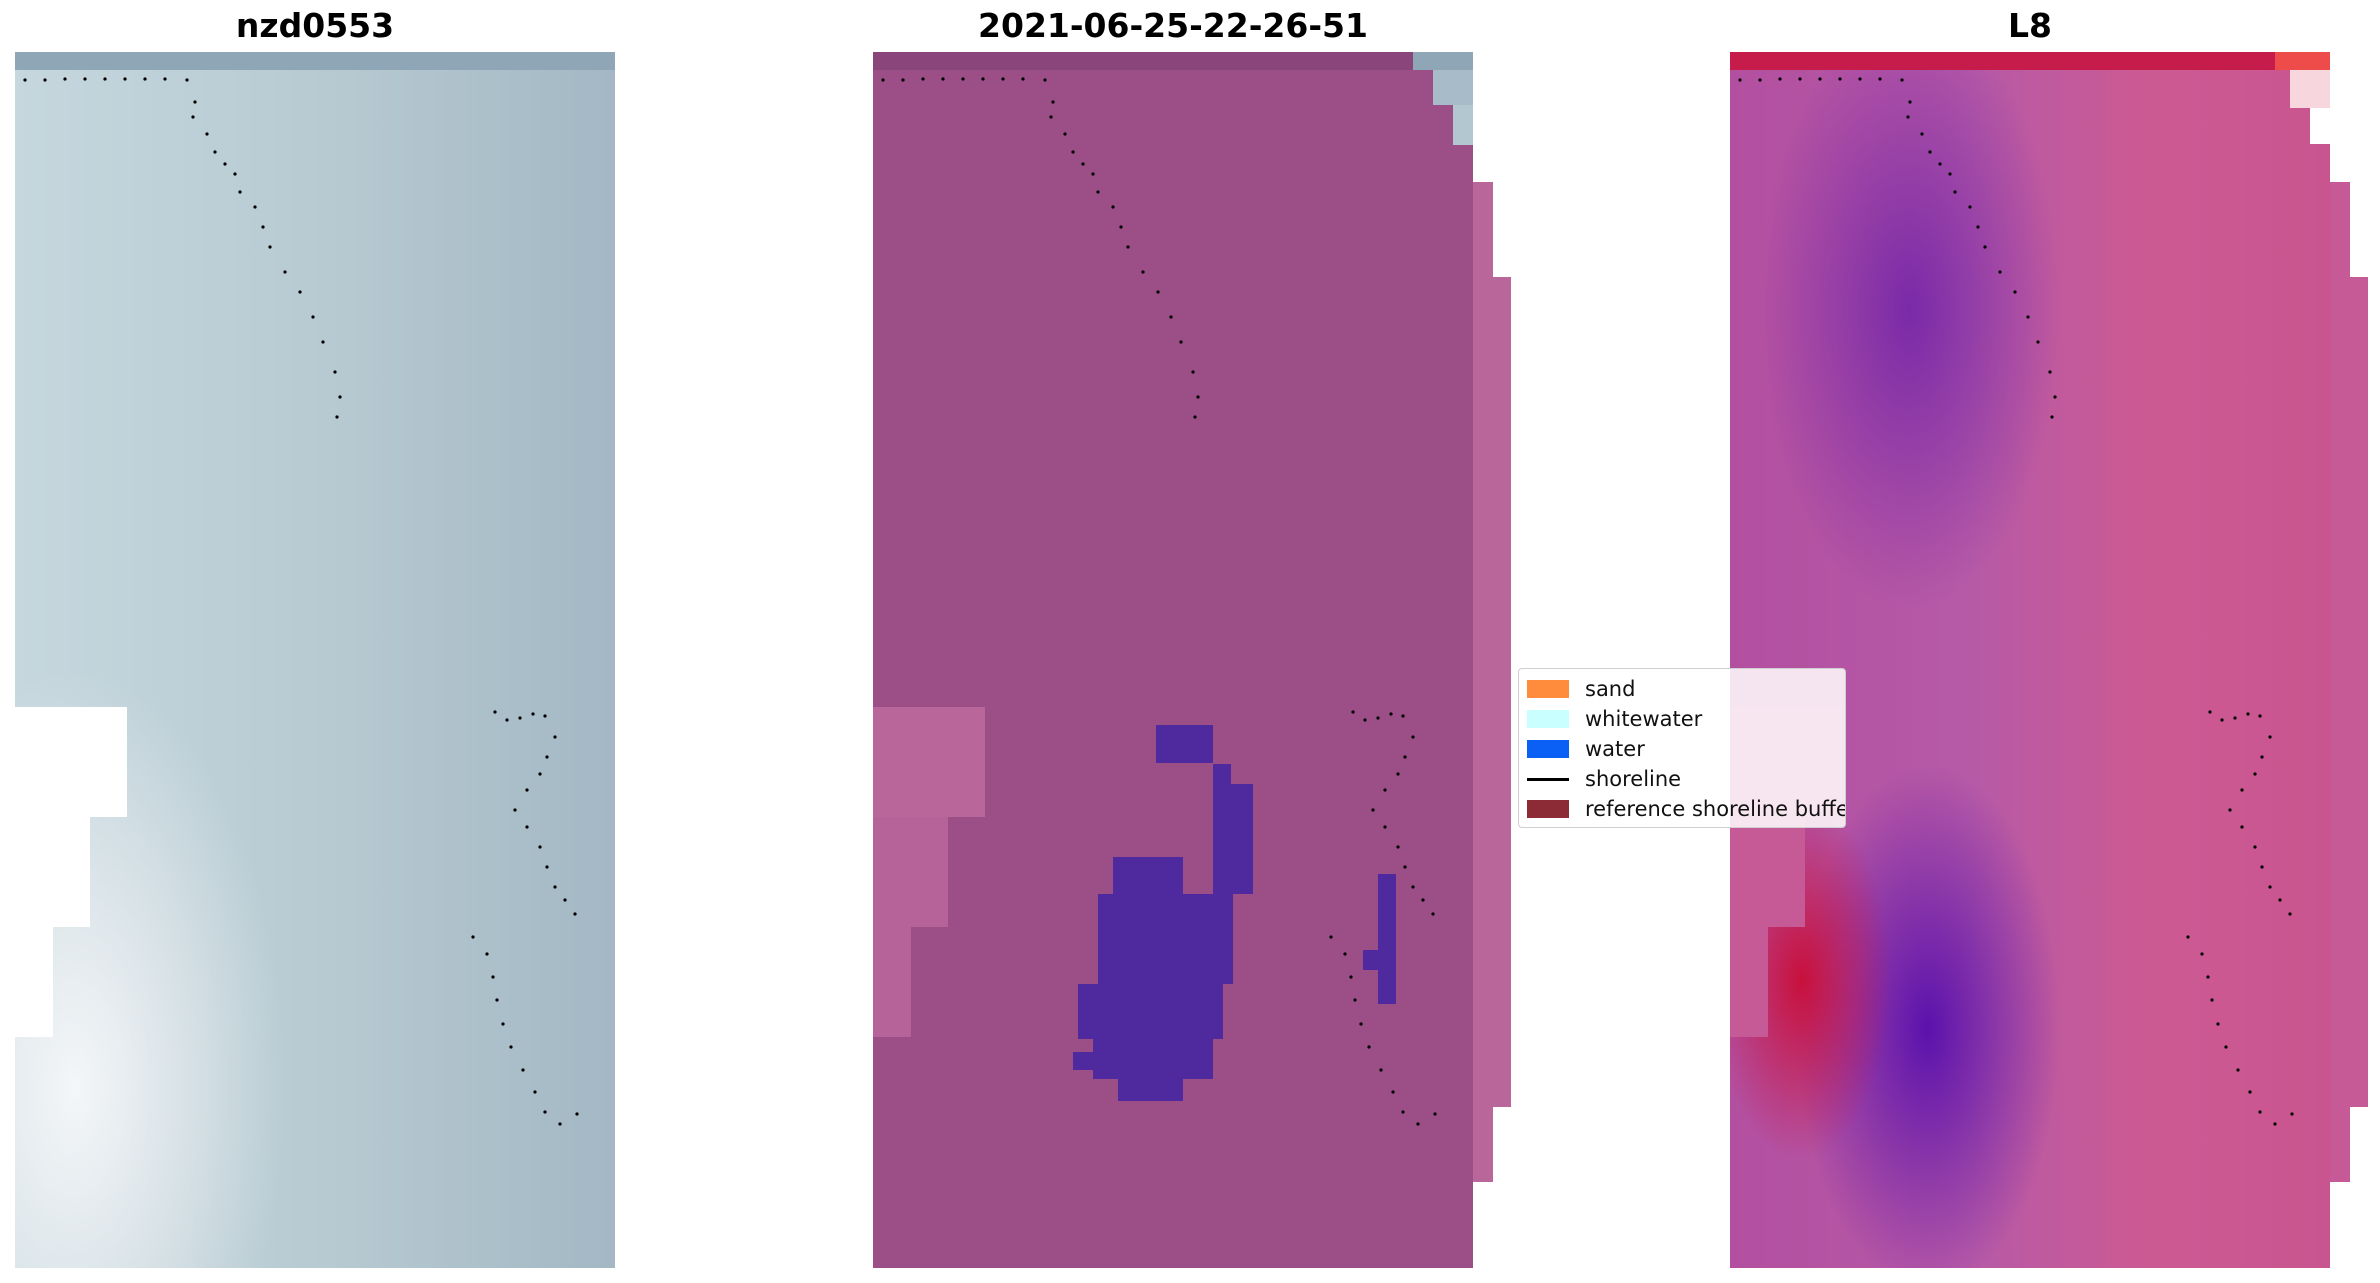 Image resolution: width=2380 pixels, height=1283 pixels. Describe the element at coordinates (1610, 689) in the screenshot. I see `legend-label: sand` at that location.